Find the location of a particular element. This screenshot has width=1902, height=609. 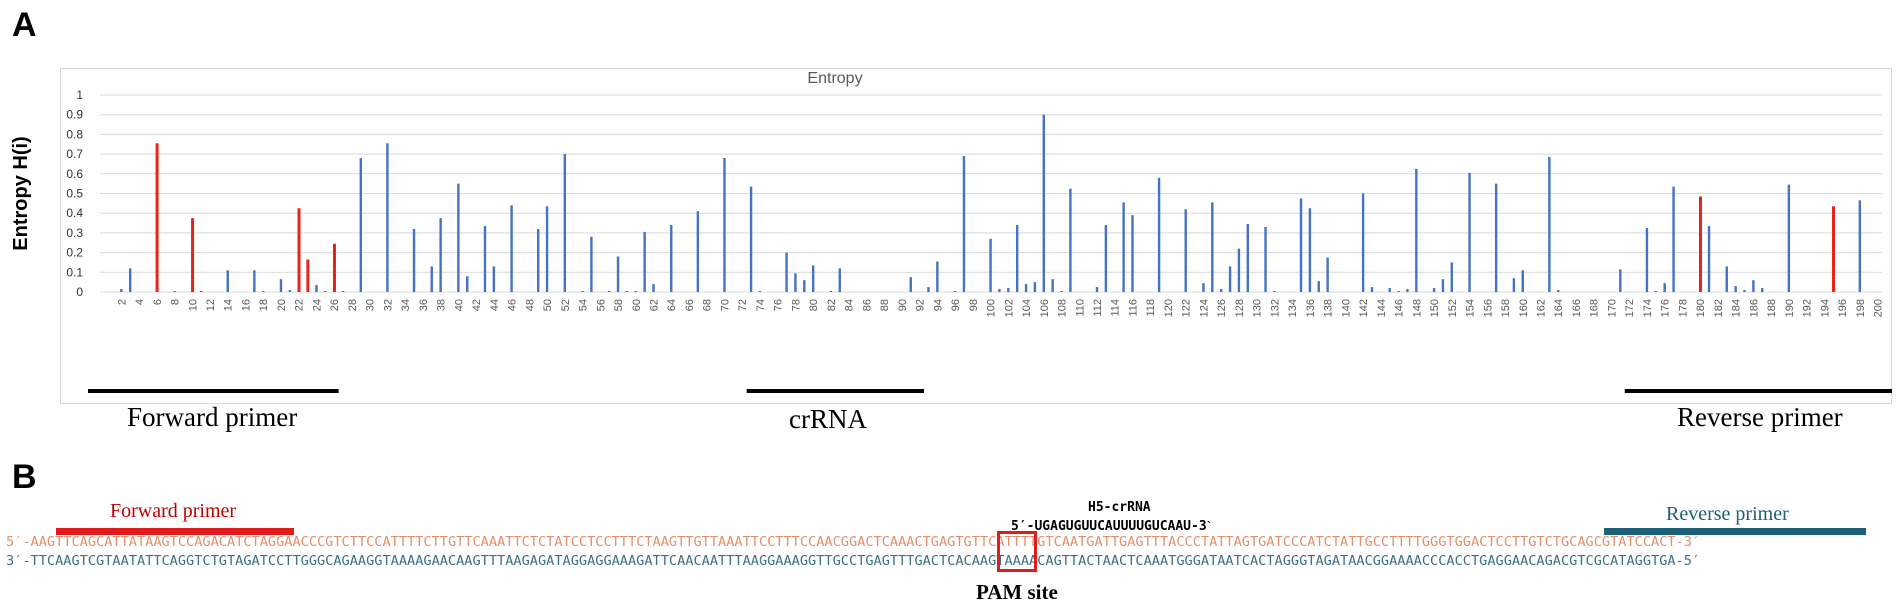

x-tick-label: 12 is located at coordinates (211, 305).